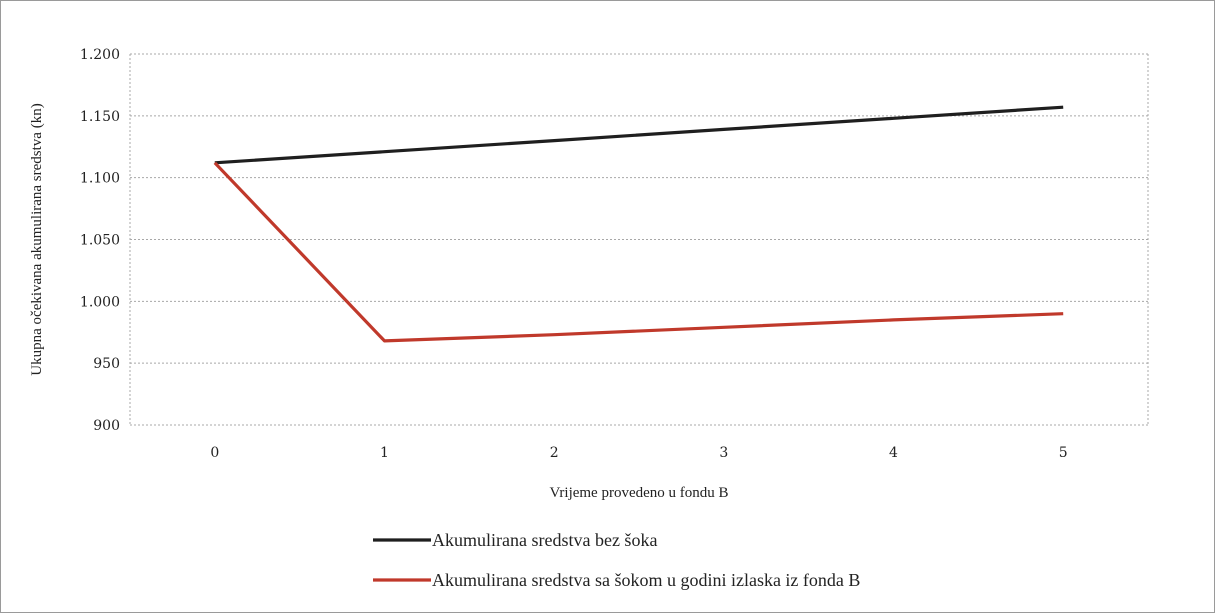 The width and height of the screenshot is (1215, 614). I want to click on legend-label-1: Akumulirana sredstva bez šoka, so click(544, 540).